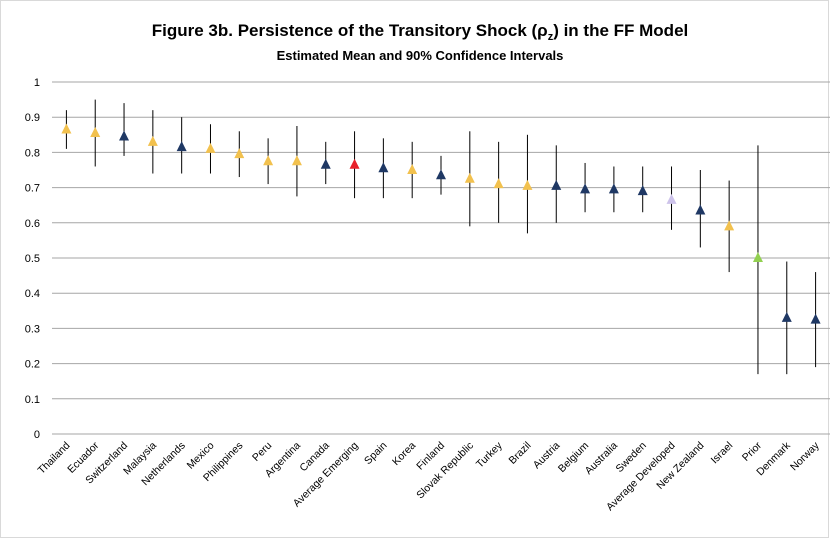  I want to click on y-tick-label: 0.5, so click(32, 259).